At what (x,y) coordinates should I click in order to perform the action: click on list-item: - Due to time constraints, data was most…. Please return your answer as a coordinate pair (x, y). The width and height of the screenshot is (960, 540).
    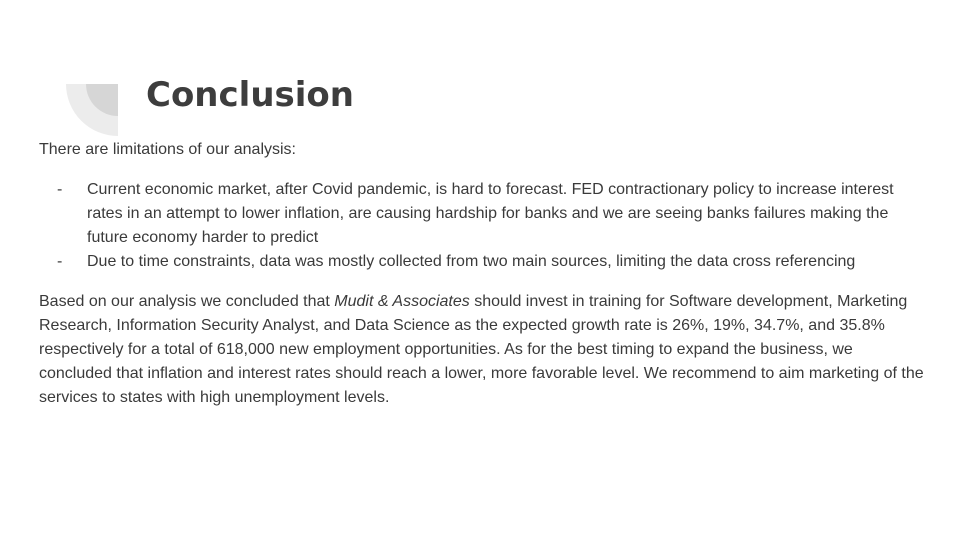
    Looking at the image, I should click on (481, 262).